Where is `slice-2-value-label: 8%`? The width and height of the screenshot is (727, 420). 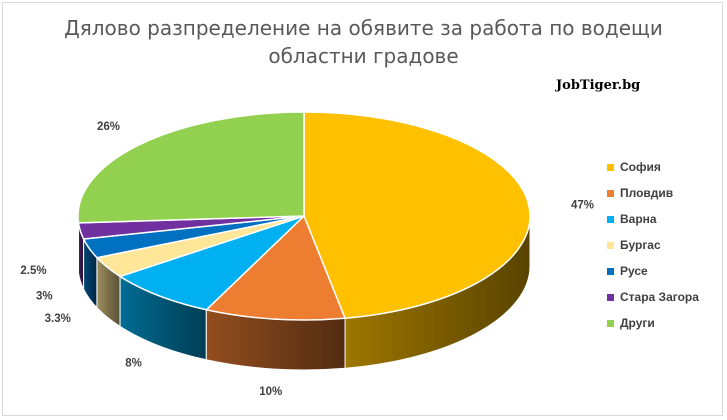 slice-2-value-label: 8% is located at coordinates (133, 363).